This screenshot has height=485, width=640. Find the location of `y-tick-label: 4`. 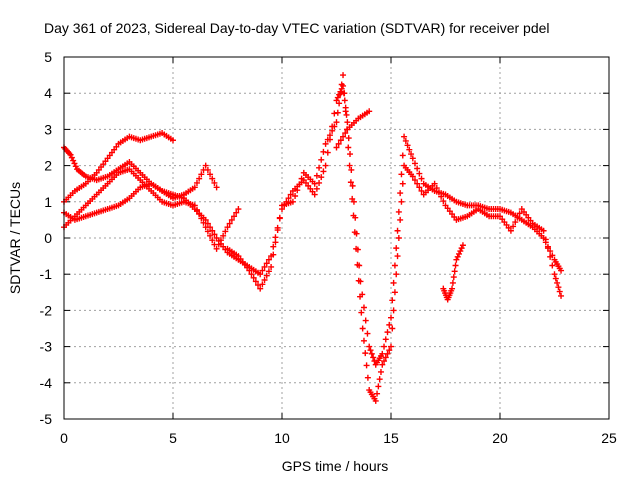

y-tick-label: 4 is located at coordinates (48, 93).